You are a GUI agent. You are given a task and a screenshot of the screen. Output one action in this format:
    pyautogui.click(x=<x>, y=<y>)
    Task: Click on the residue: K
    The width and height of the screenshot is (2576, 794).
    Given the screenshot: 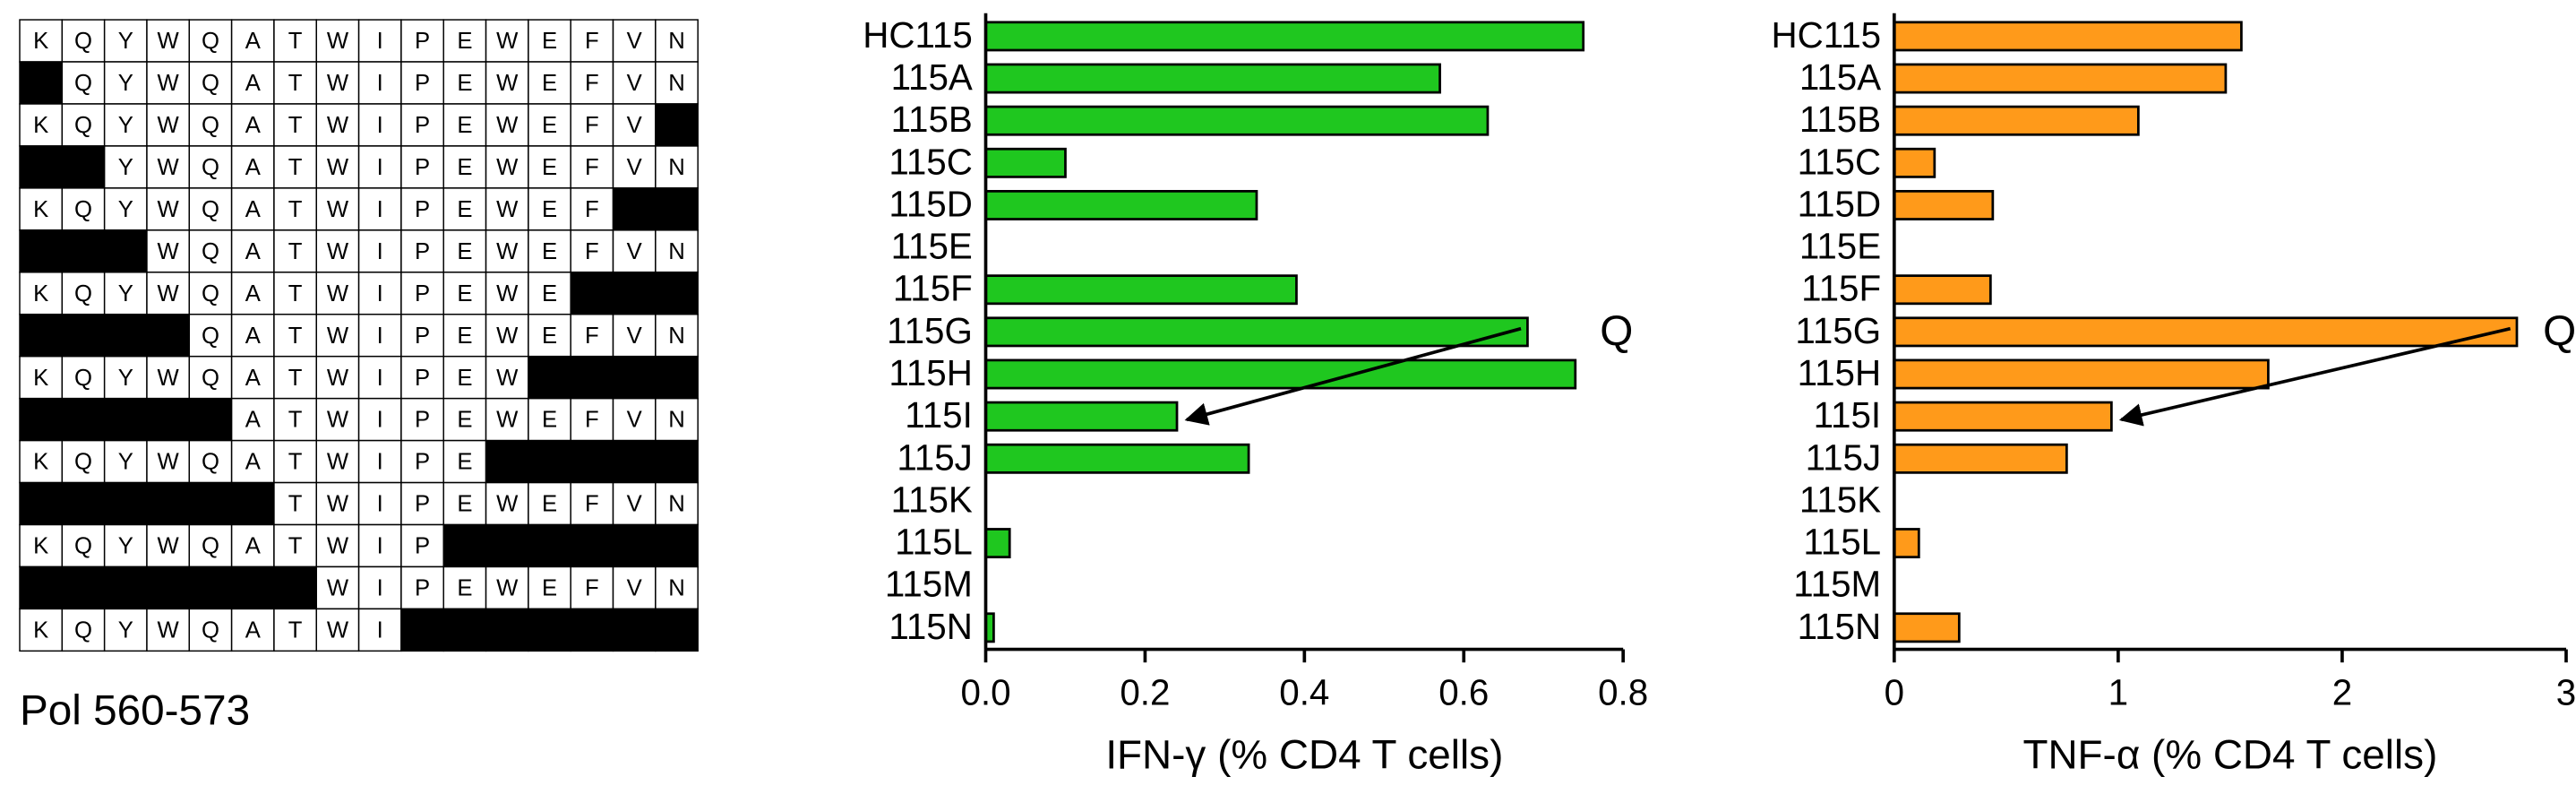 What is the action you would take?
    pyautogui.click(x=40, y=630)
    